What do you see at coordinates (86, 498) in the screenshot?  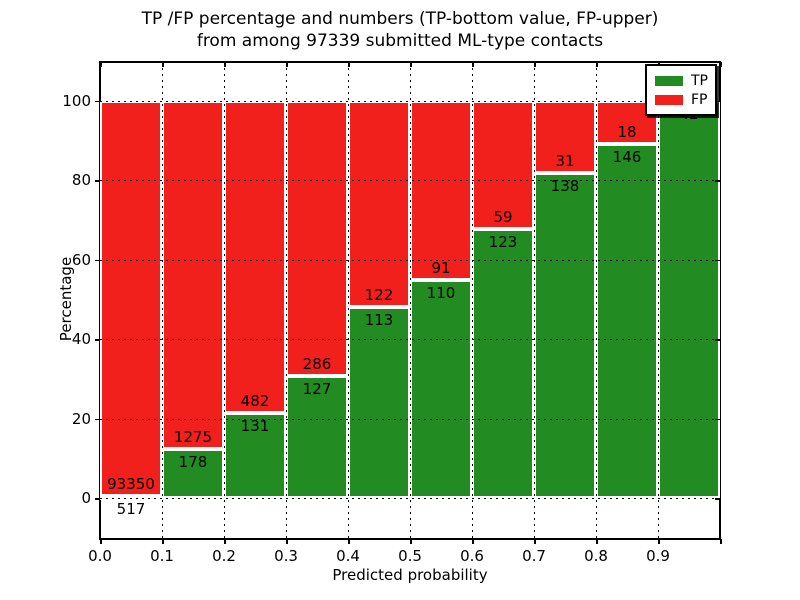 I see `y-tick-label: 0` at bounding box center [86, 498].